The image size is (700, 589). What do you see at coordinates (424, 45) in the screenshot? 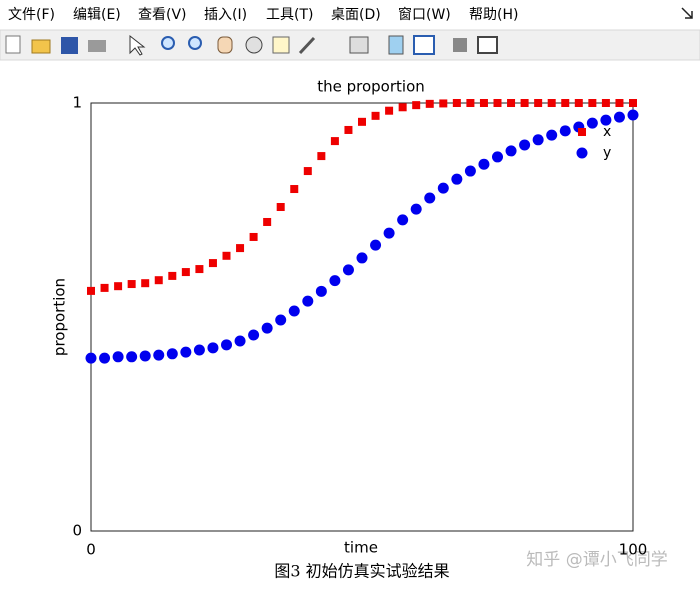
I see `legend-icon` at bounding box center [424, 45].